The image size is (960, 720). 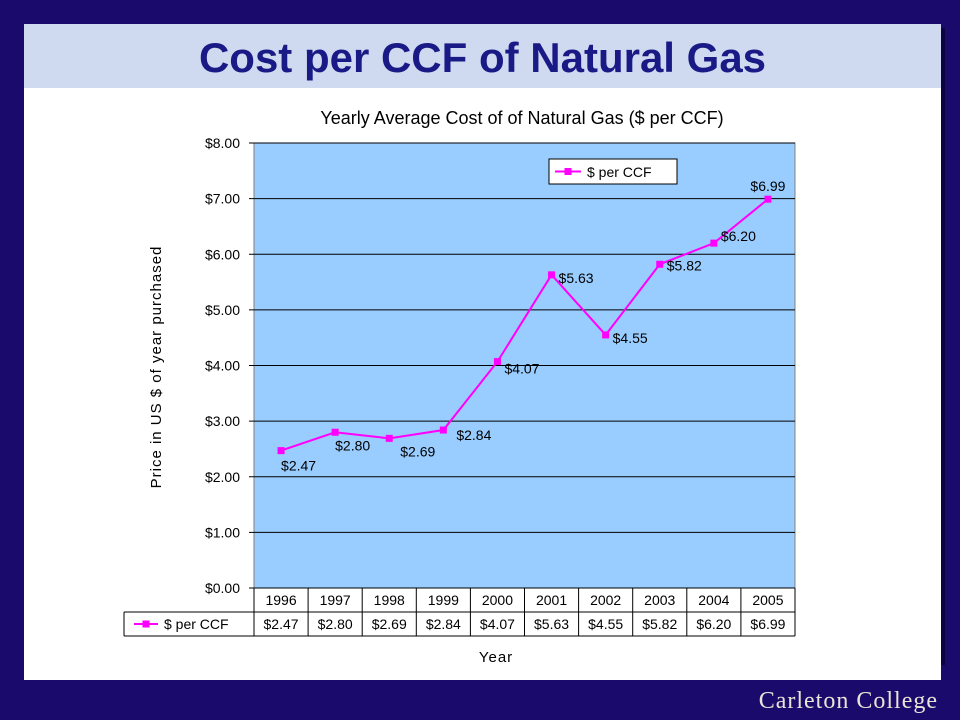 What do you see at coordinates (281, 624) in the screenshot?
I see `table-value: $2.47` at bounding box center [281, 624].